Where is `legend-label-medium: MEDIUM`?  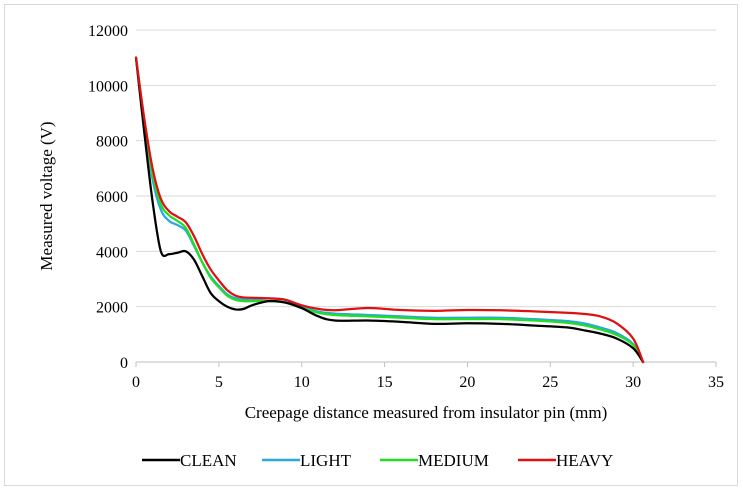
legend-label-medium: MEDIUM is located at coordinates (453, 460).